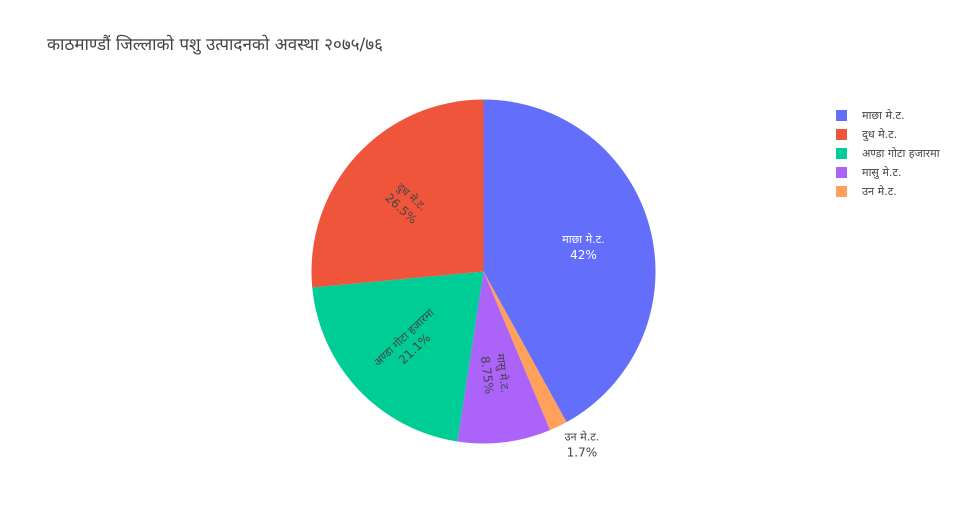 Image resolution: width=966 pixels, height=525 pixels. I want to click on slice-label: मासु मे.ट.8.75%, so click(495, 374).